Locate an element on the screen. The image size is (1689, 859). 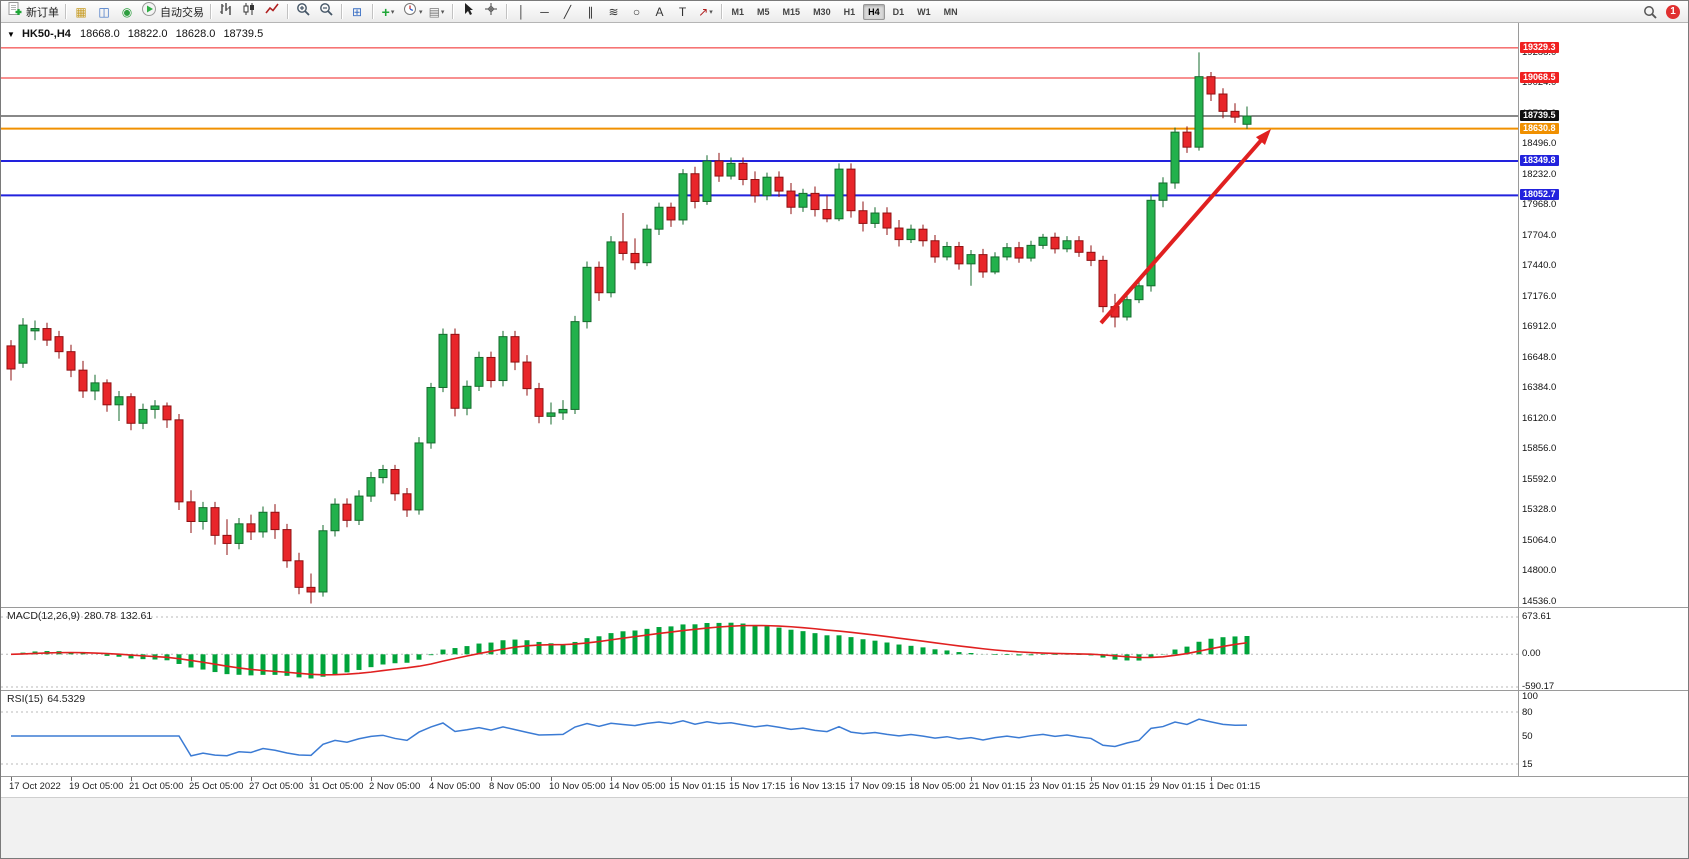
zoom-out-icon is located at coordinates (326, 12).